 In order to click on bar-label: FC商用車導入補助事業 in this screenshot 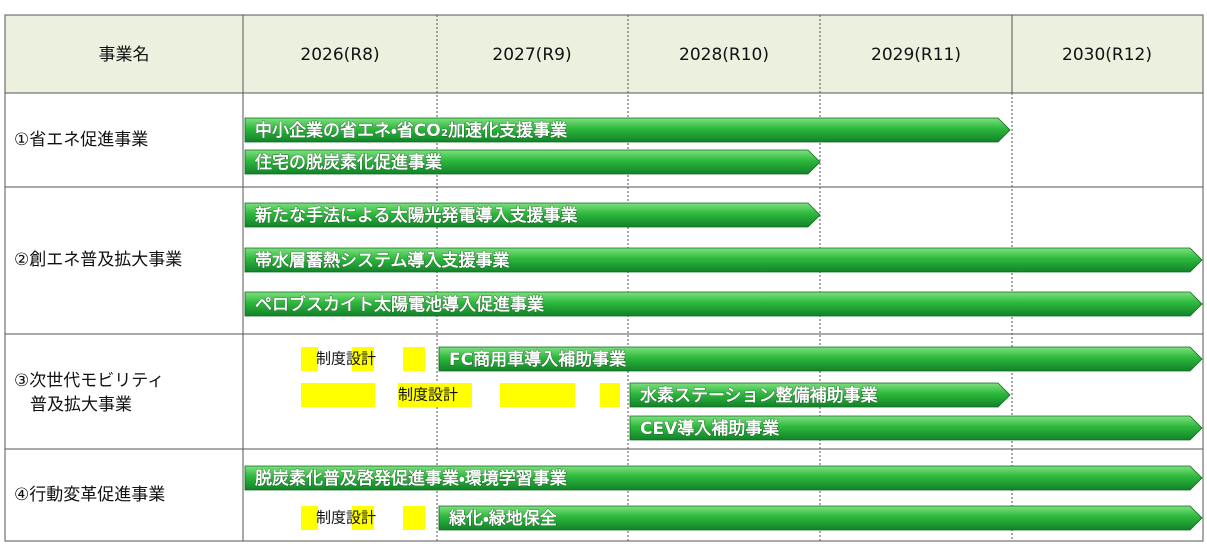, I will do `click(537, 359)`.